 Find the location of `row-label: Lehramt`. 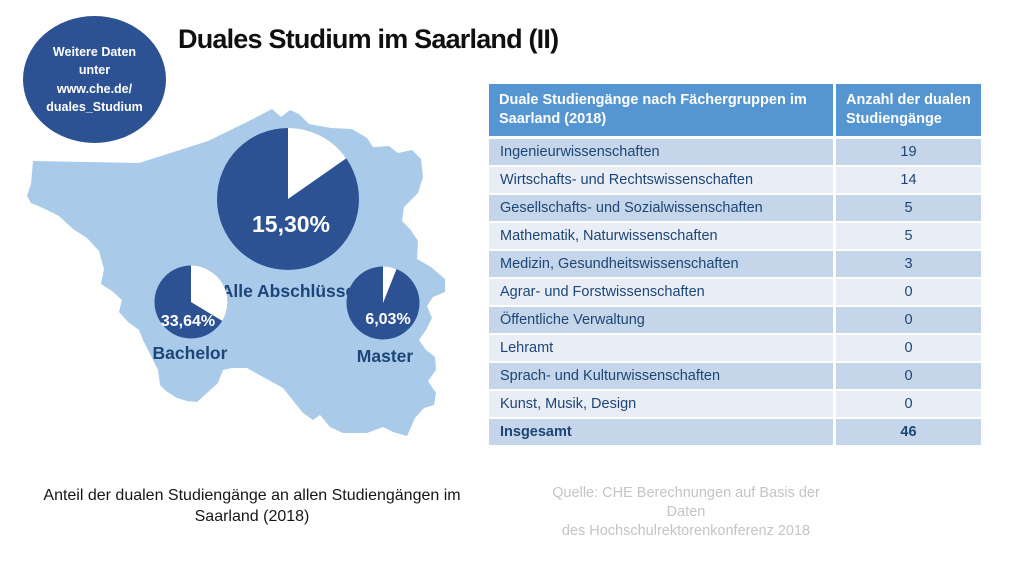

row-label: Lehramt is located at coordinates (661, 348).